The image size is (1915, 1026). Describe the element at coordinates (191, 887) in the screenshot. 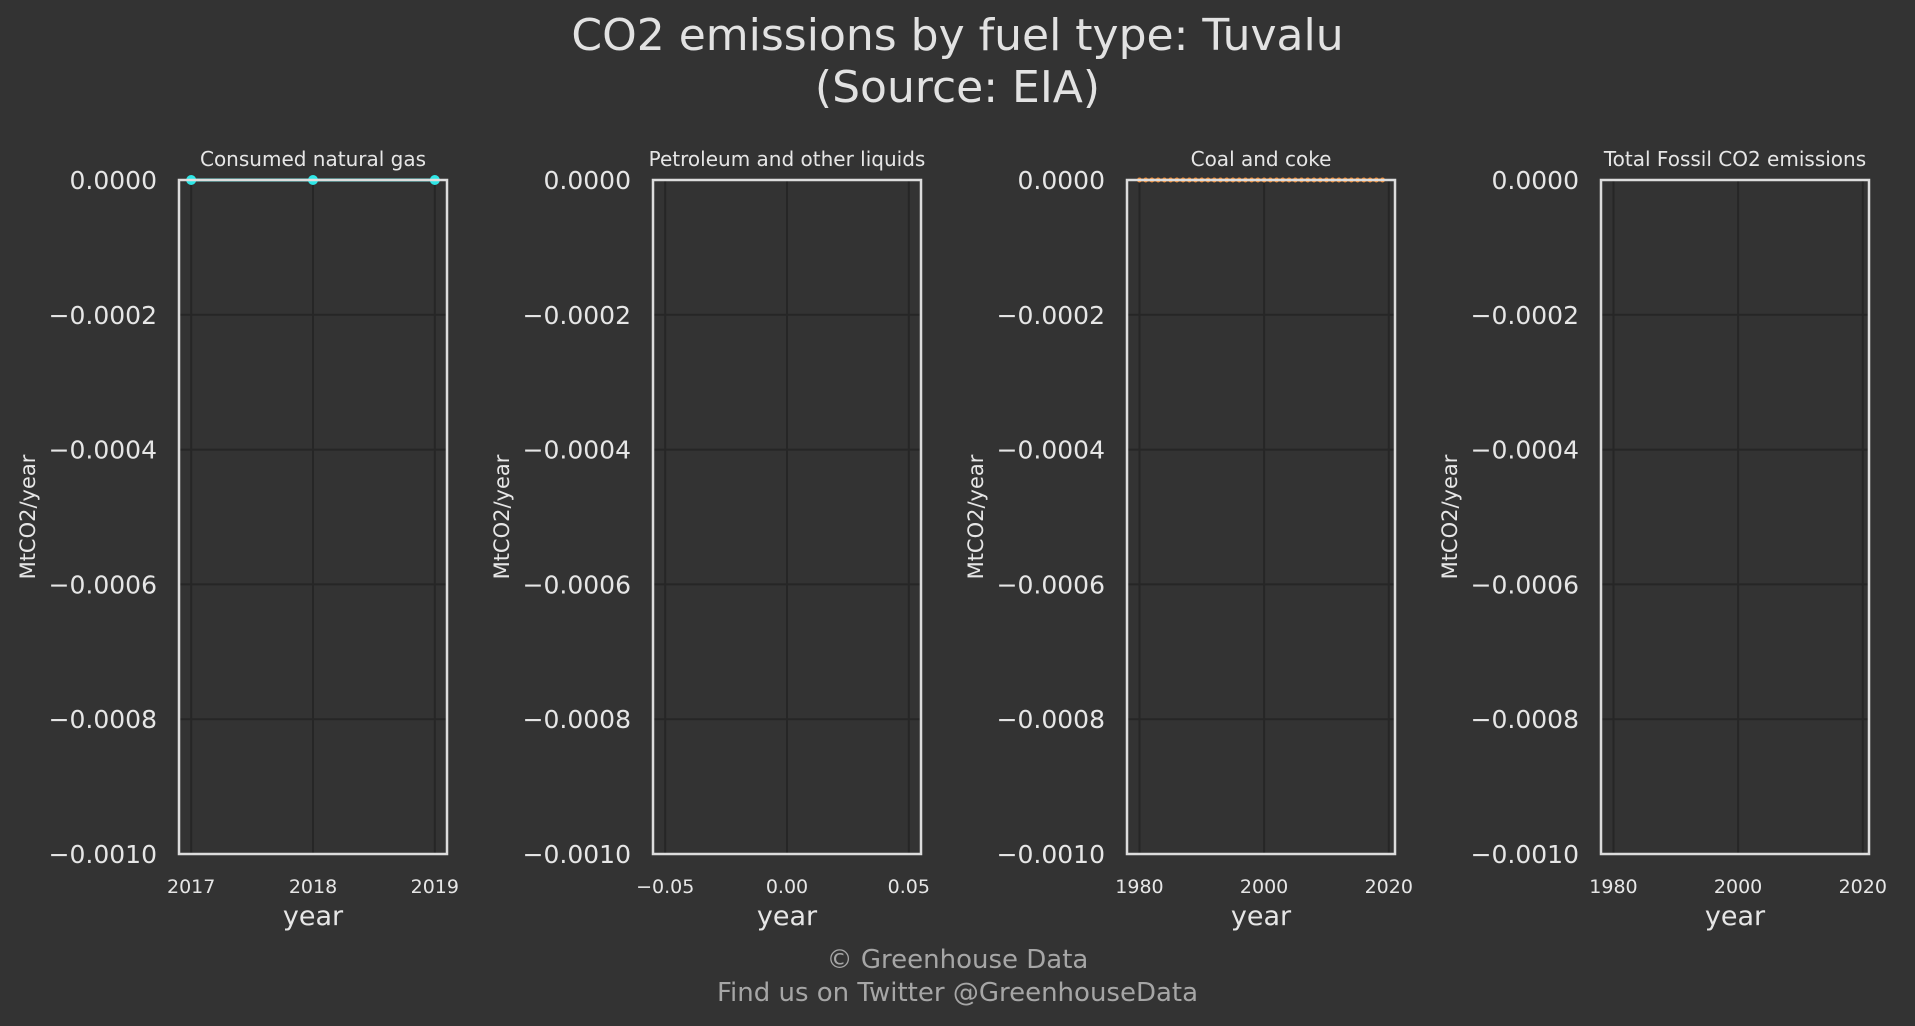

I see `x-tick-label: 2017` at that location.